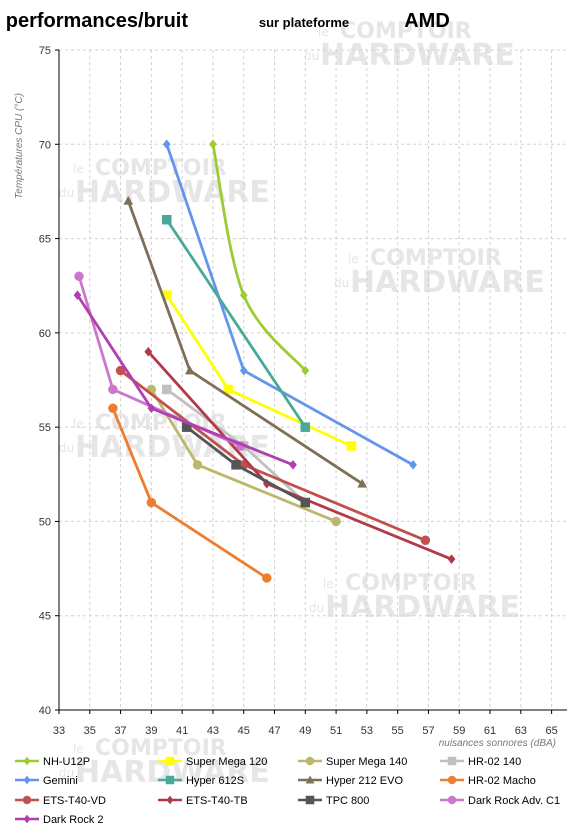 The image size is (588, 833). What do you see at coordinates (45, 334) in the screenshot?
I see `y-tick-label: 60` at bounding box center [45, 334].